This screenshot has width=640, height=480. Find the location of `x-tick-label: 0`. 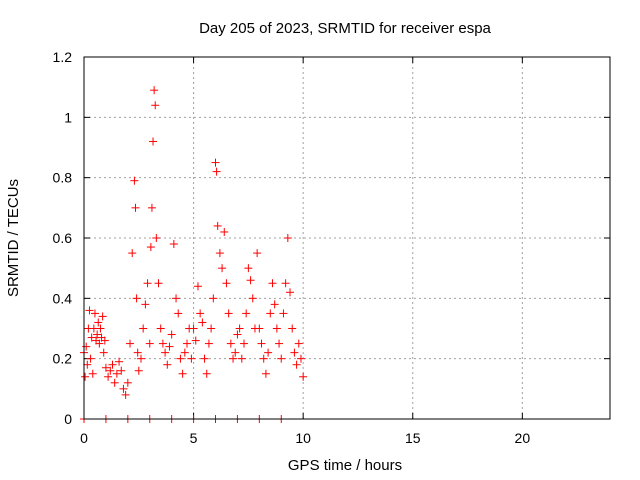

x-tick-label: 0 is located at coordinates (84, 438).